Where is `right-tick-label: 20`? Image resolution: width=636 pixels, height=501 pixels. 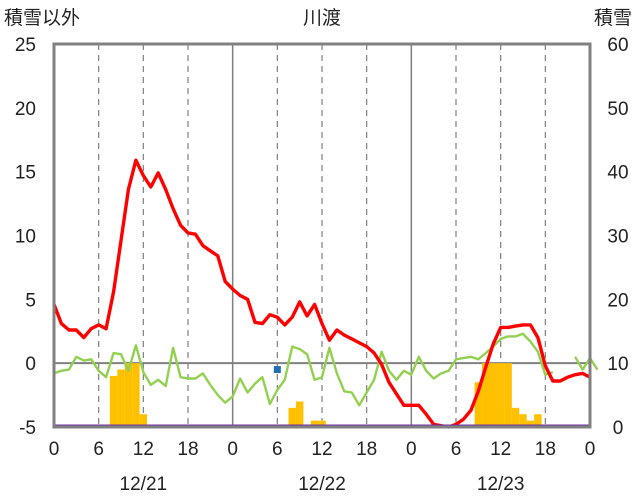
right-tick-label: 20 is located at coordinates (617, 300).